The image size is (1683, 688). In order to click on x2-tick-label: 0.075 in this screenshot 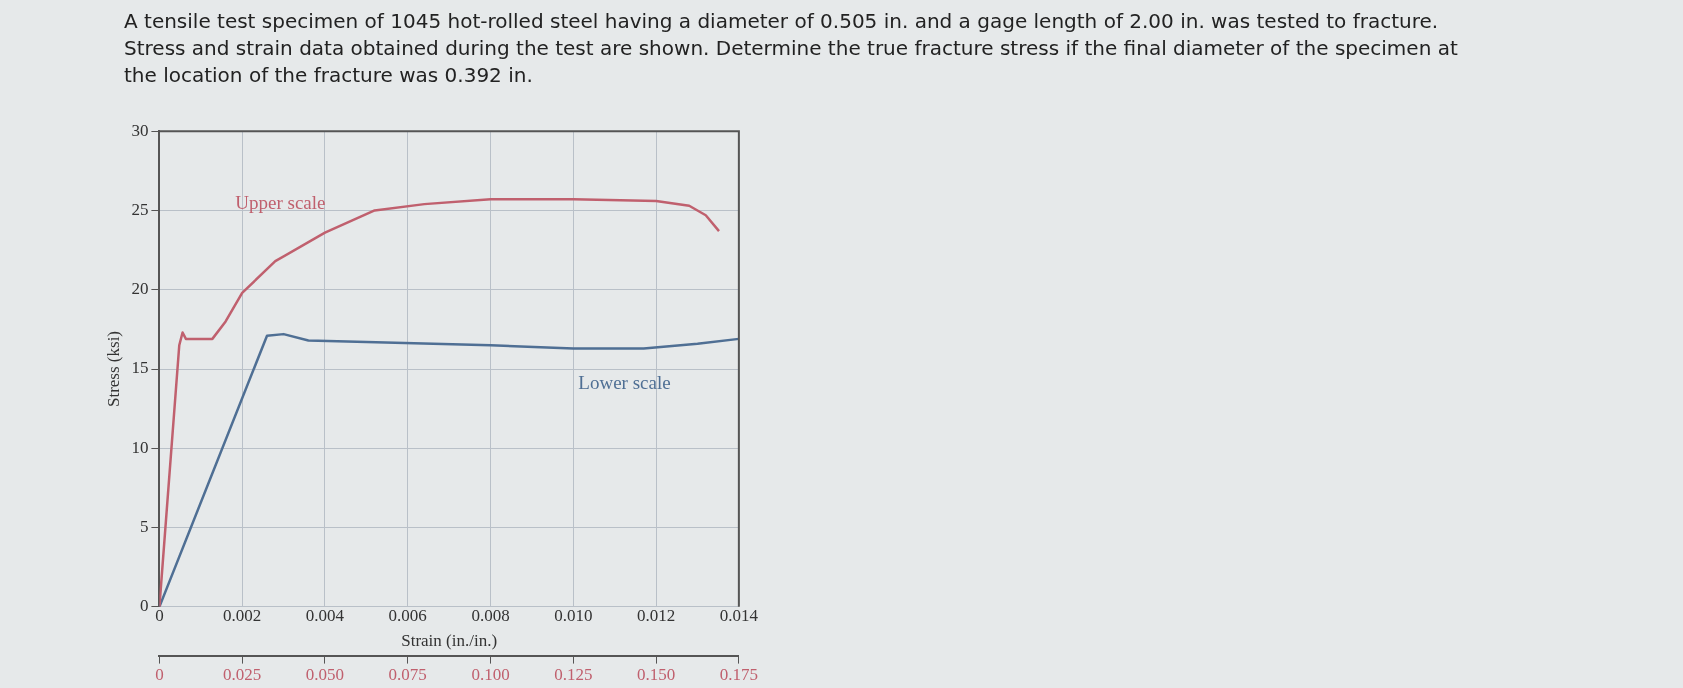, I will do `click(407, 675)`.